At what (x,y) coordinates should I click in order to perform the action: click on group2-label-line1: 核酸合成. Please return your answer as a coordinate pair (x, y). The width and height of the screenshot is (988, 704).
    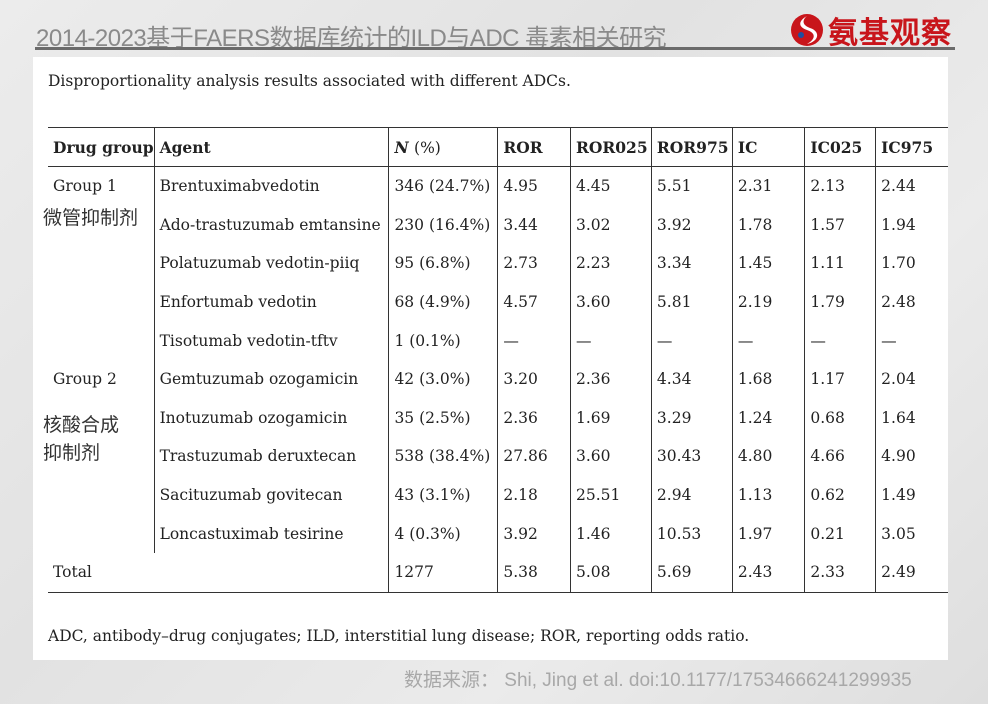
    Looking at the image, I should click on (81, 425).